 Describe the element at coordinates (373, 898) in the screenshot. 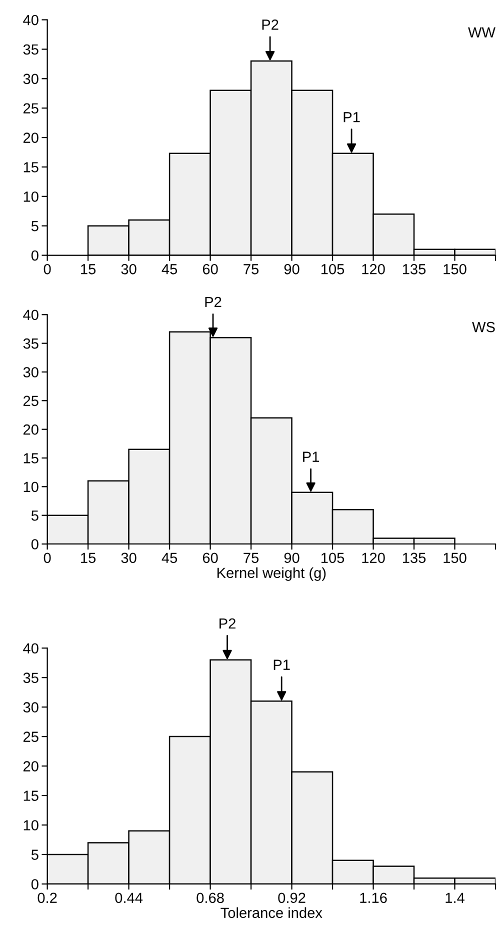

I see `x-tick-label: 1.16` at that location.